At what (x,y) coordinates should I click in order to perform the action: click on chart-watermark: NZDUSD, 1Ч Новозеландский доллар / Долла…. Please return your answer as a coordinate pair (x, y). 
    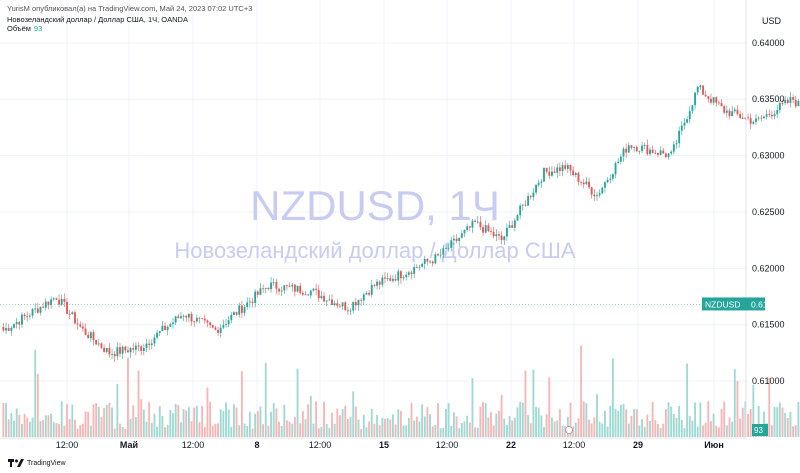
    Looking at the image, I should click on (375, 222).